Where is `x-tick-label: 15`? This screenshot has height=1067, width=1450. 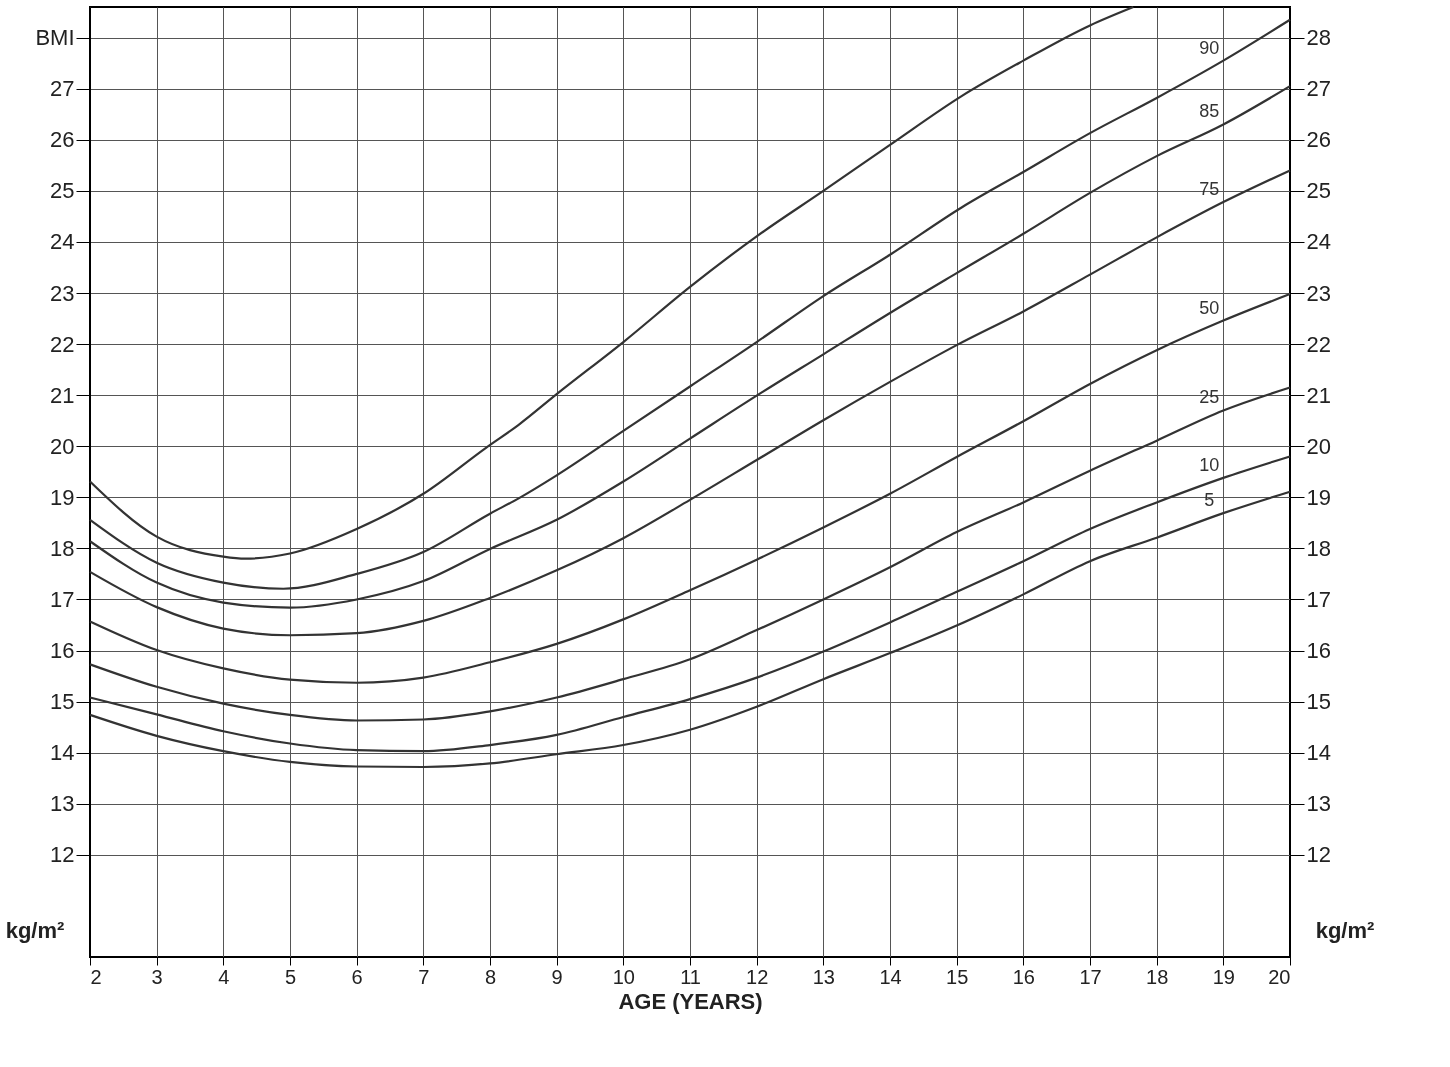 x-tick-label: 15 is located at coordinates (957, 976).